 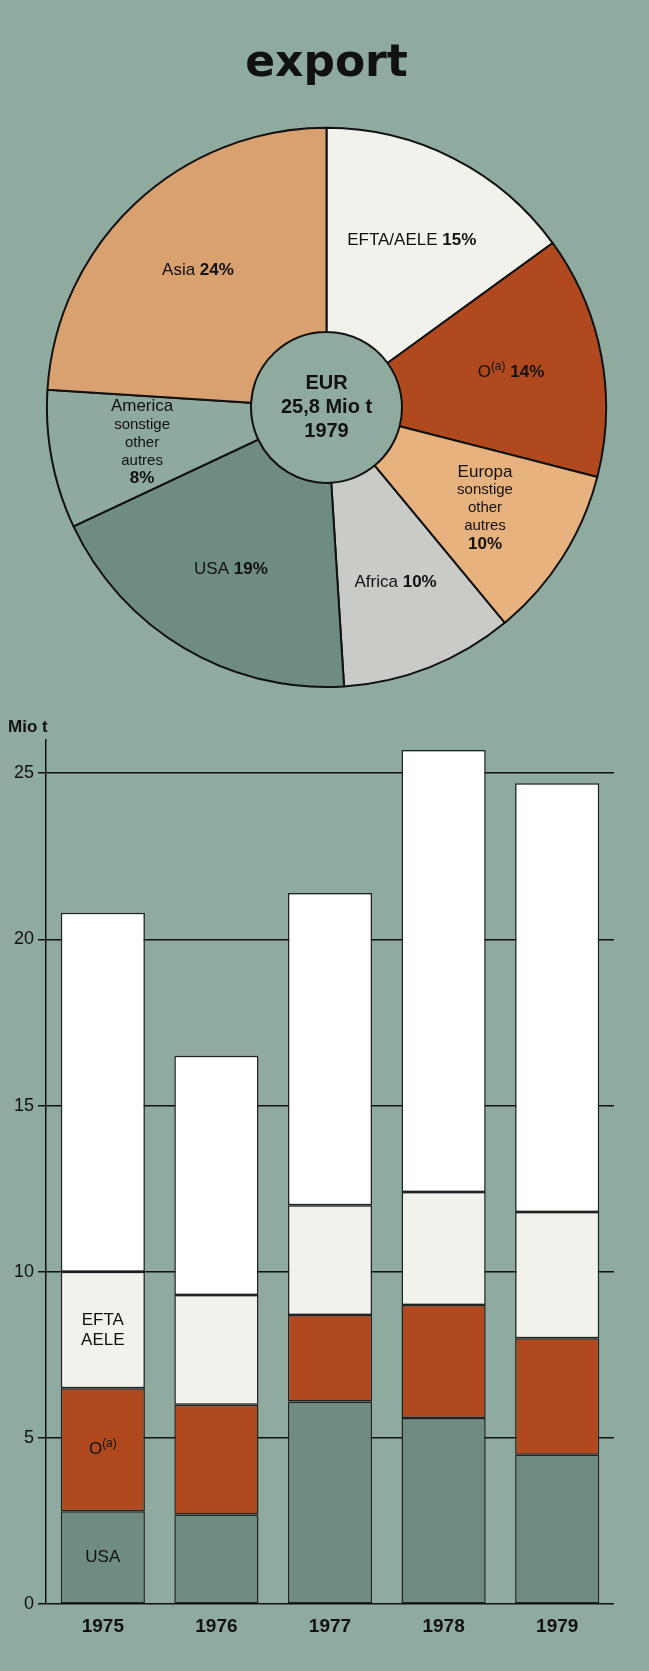 I want to click on x-tick-label: 1979, so click(x=557, y=1625).